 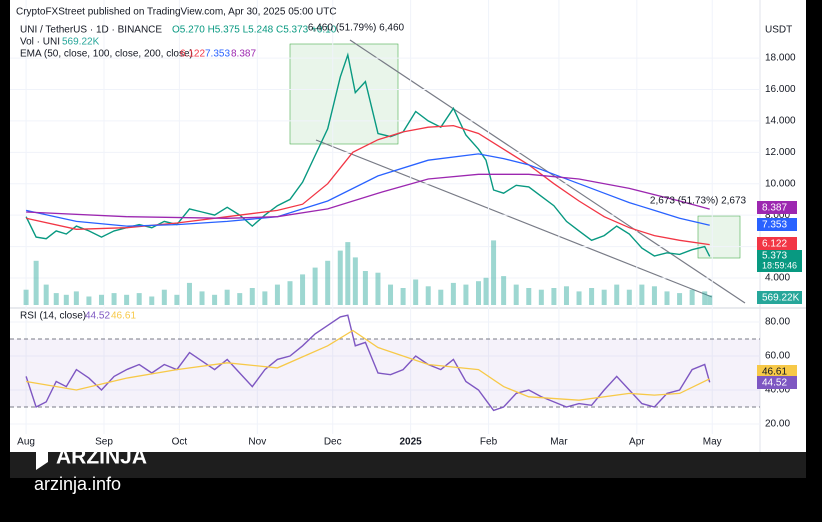 I want to click on site: arzinja.info, so click(x=77, y=484).